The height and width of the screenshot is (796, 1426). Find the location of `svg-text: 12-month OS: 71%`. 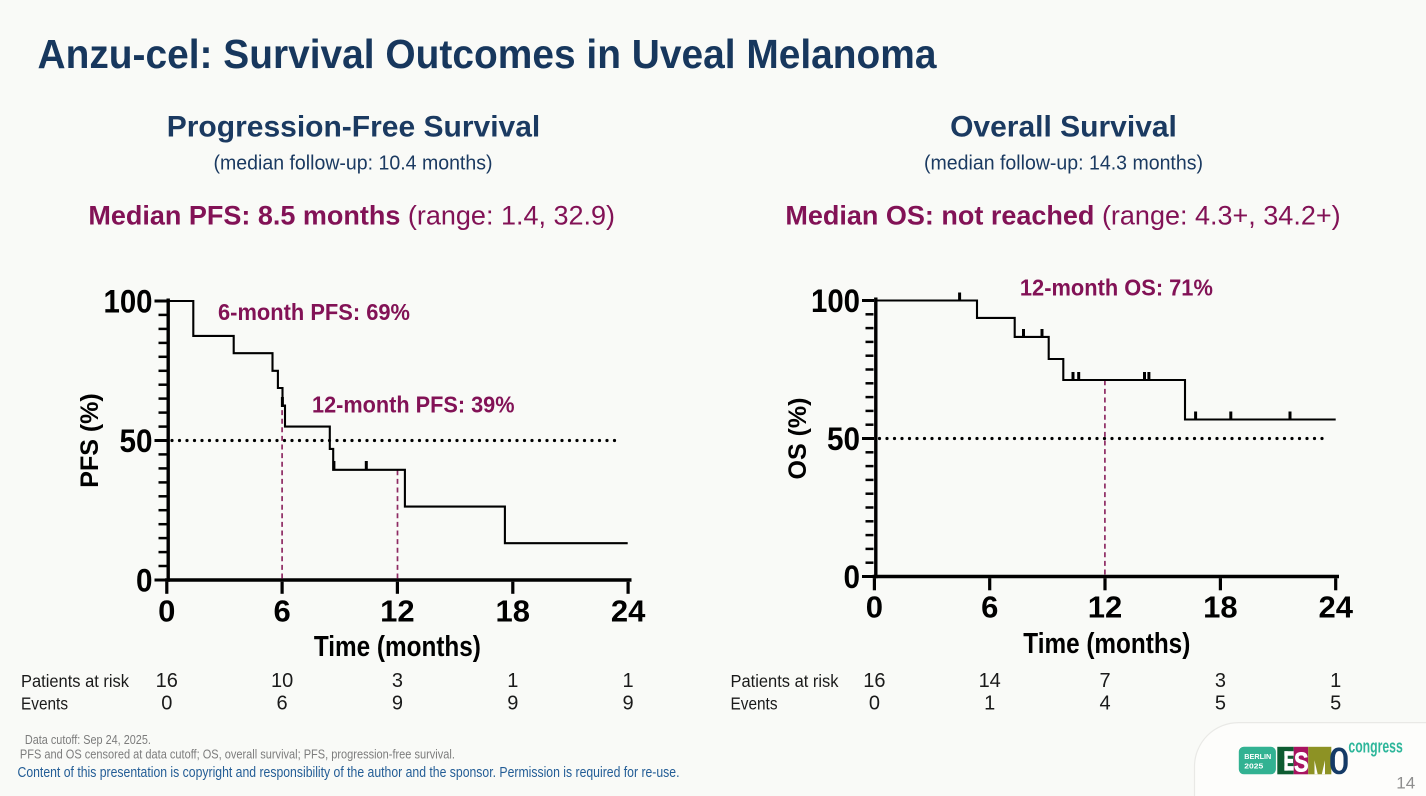

svg-text: 12-month OS: 71% is located at coordinates (1116, 288).